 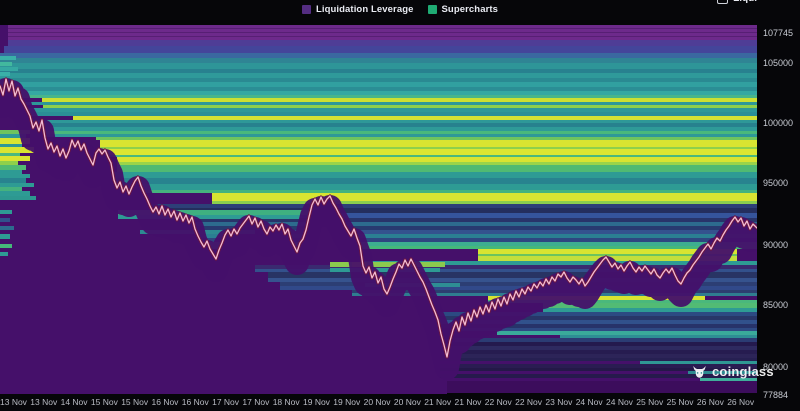 What do you see at coordinates (776, 395) in the screenshot?
I see `price-tick-label: 77884` at bounding box center [776, 395].